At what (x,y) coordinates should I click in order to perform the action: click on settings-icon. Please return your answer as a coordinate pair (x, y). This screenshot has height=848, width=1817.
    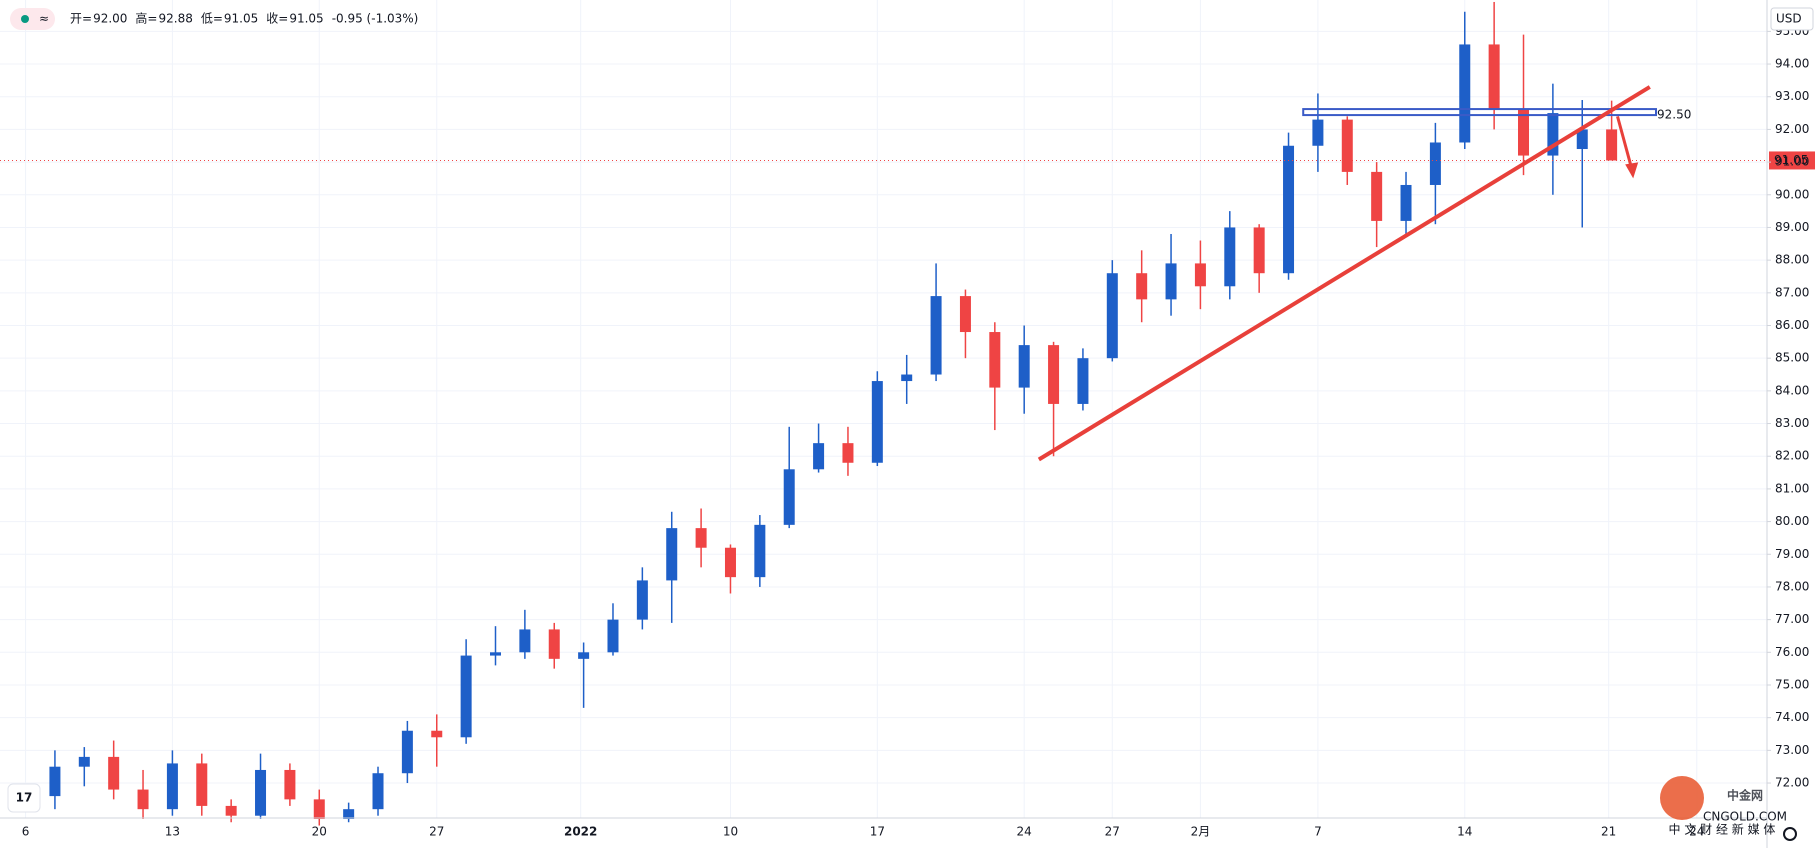
    Looking at the image, I should click on (1790, 834).